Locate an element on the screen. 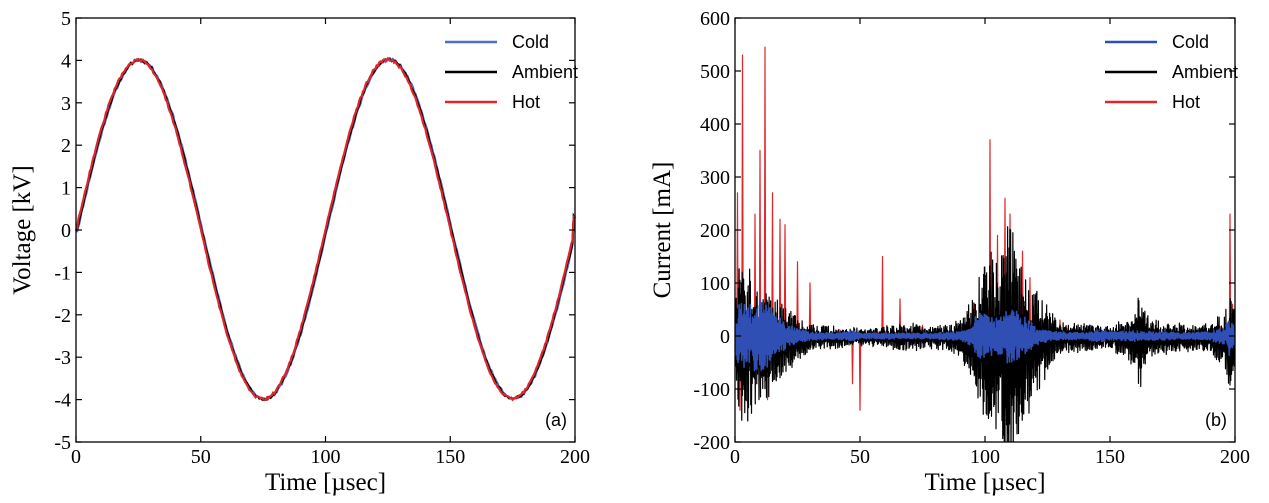 The width and height of the screenshot is (1269, 503). voltage-legend: Cold Ambient Hot is located at coordinates (511, 72).